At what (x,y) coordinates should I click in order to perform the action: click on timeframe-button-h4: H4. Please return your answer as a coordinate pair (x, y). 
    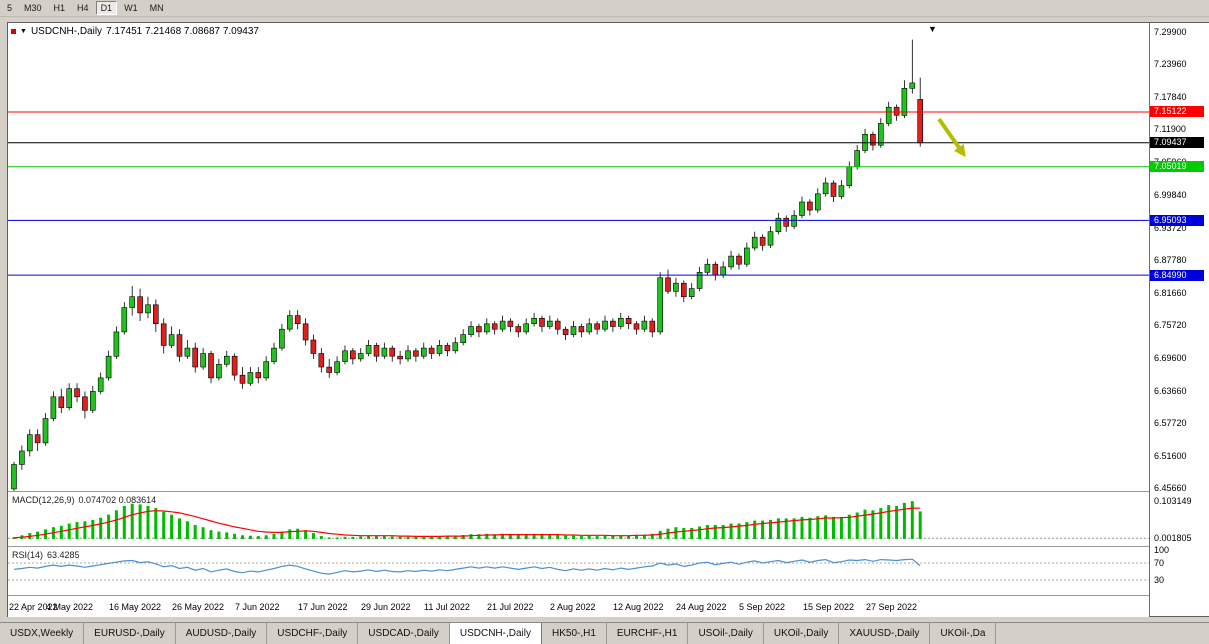
    Looking at the image, I should click on (83, 8).